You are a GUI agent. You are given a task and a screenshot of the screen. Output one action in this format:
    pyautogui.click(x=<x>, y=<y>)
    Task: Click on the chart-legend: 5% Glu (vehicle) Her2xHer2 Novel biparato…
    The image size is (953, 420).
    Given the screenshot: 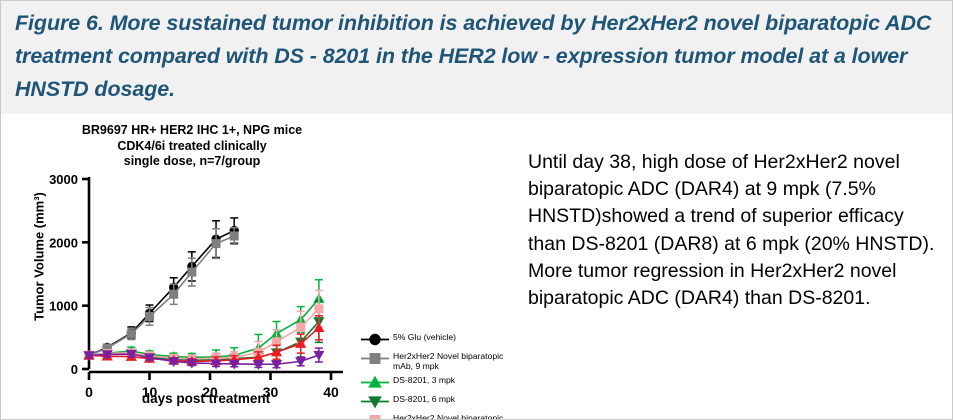 What is the action you would take?
    pyautogui.click(x=446, y=375)
    